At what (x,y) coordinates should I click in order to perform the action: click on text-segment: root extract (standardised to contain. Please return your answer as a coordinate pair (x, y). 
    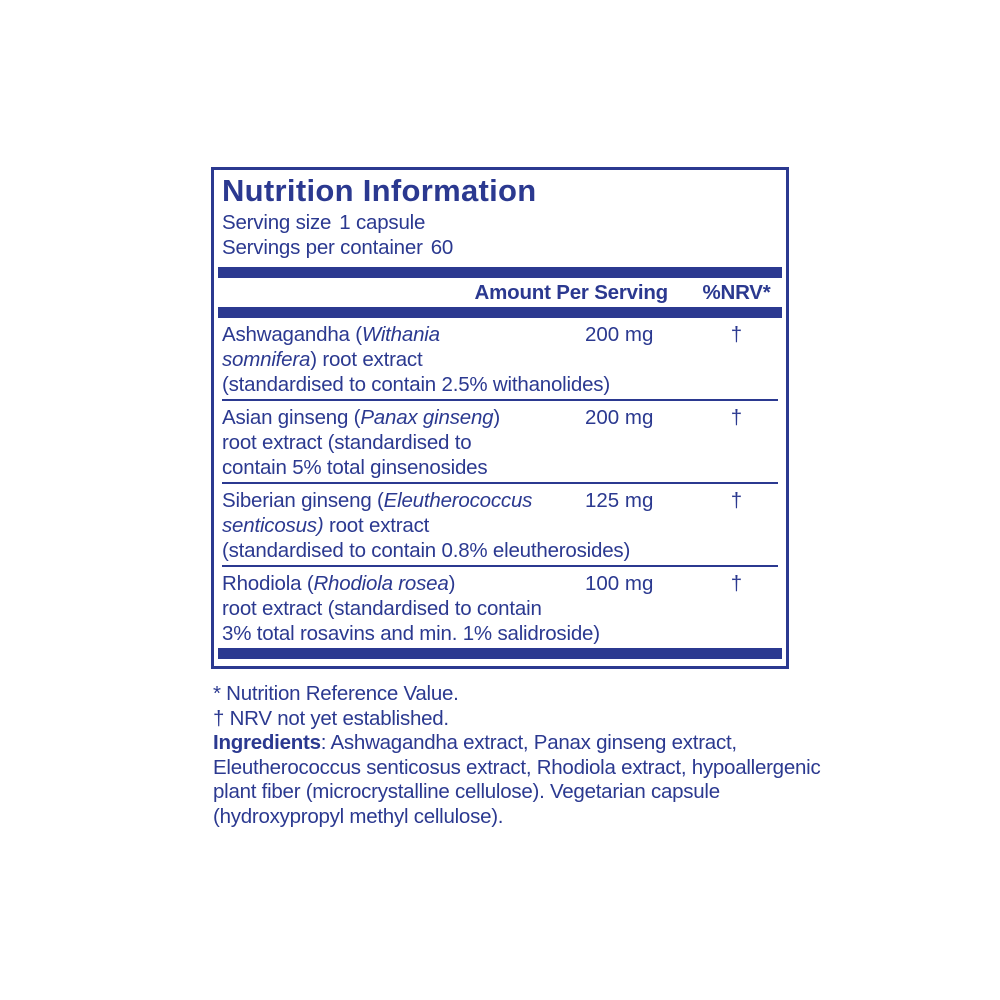
    Looking at the image, I should click on (382, 608).